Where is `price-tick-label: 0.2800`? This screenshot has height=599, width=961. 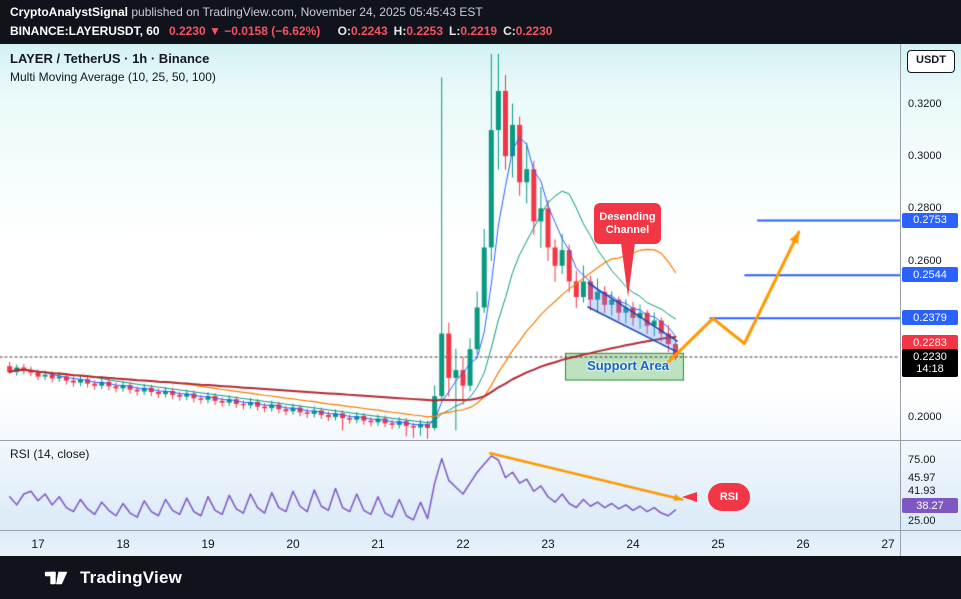
price-tick-label: 0.2800 is located at coordinates (925, 208).